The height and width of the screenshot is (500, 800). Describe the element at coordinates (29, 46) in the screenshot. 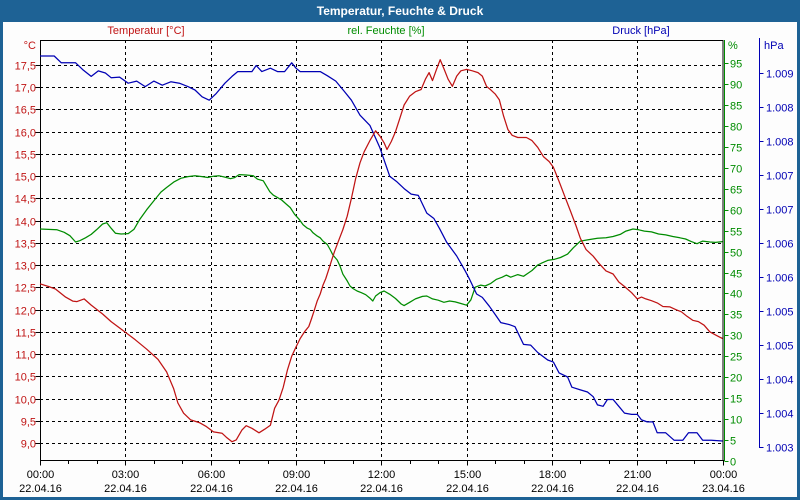

I see `temperature-unit-label: °C` at that location.